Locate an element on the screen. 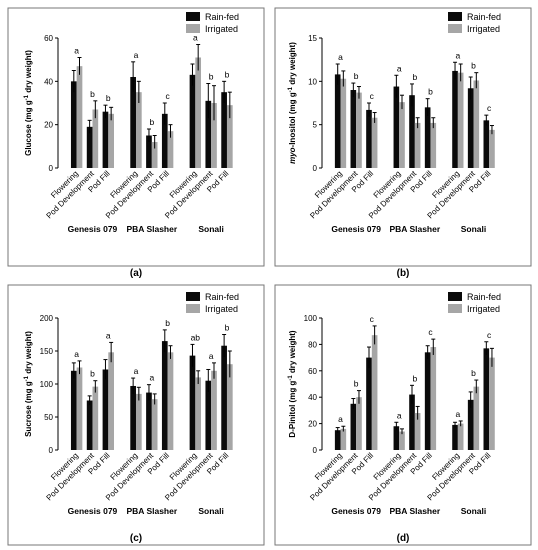 The width and height of the screenshot is (538, 550). y-tick-label: 200 is located at coordinates (47, 318).